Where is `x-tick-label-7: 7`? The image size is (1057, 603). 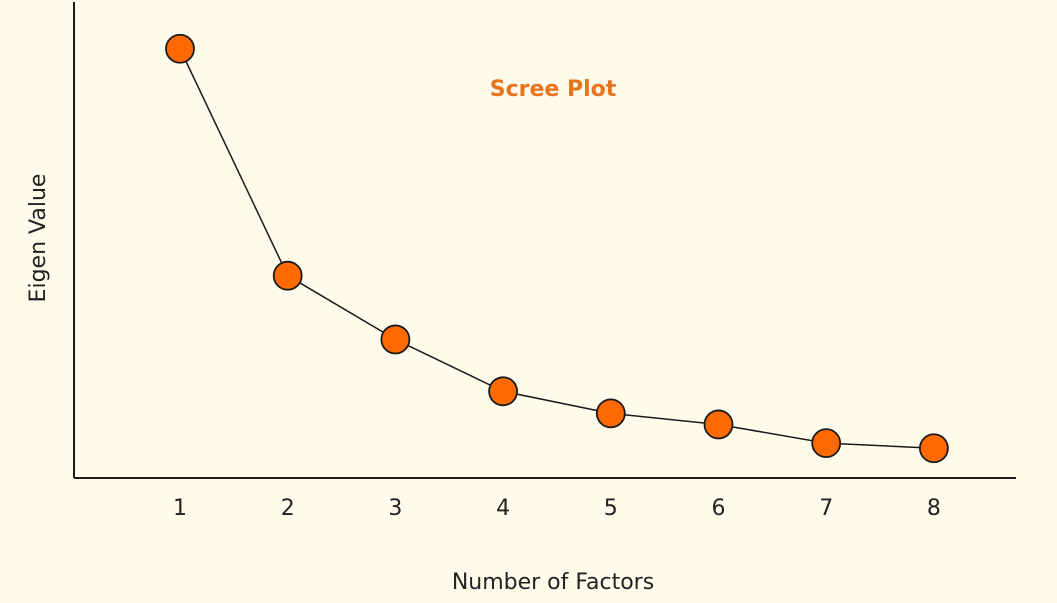
x-tick-label-7: 7 is located at coordinates (826, 508).